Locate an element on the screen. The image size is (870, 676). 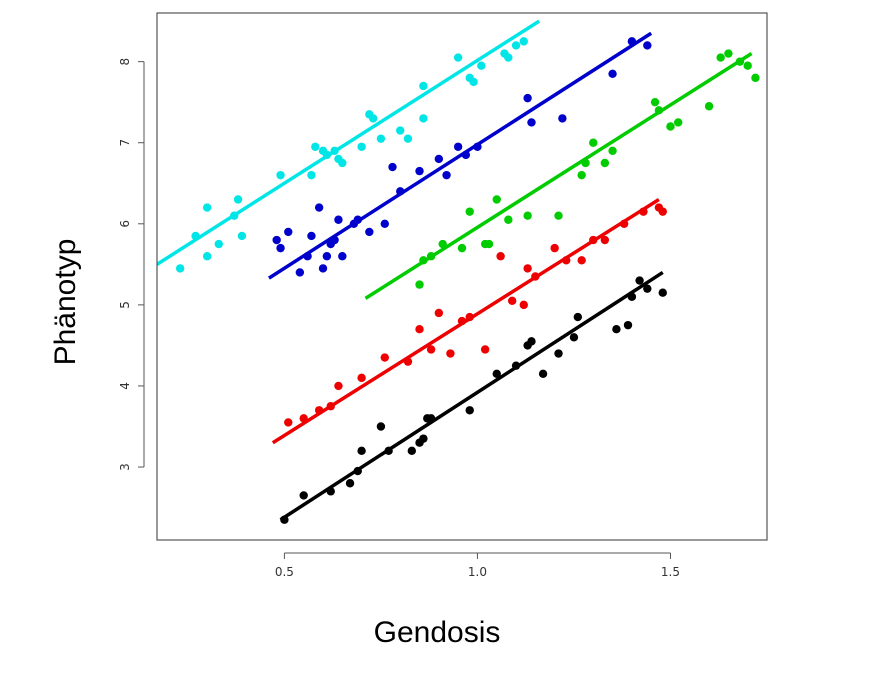
y-tick-label: 5 is located at coordinates (125, 305).